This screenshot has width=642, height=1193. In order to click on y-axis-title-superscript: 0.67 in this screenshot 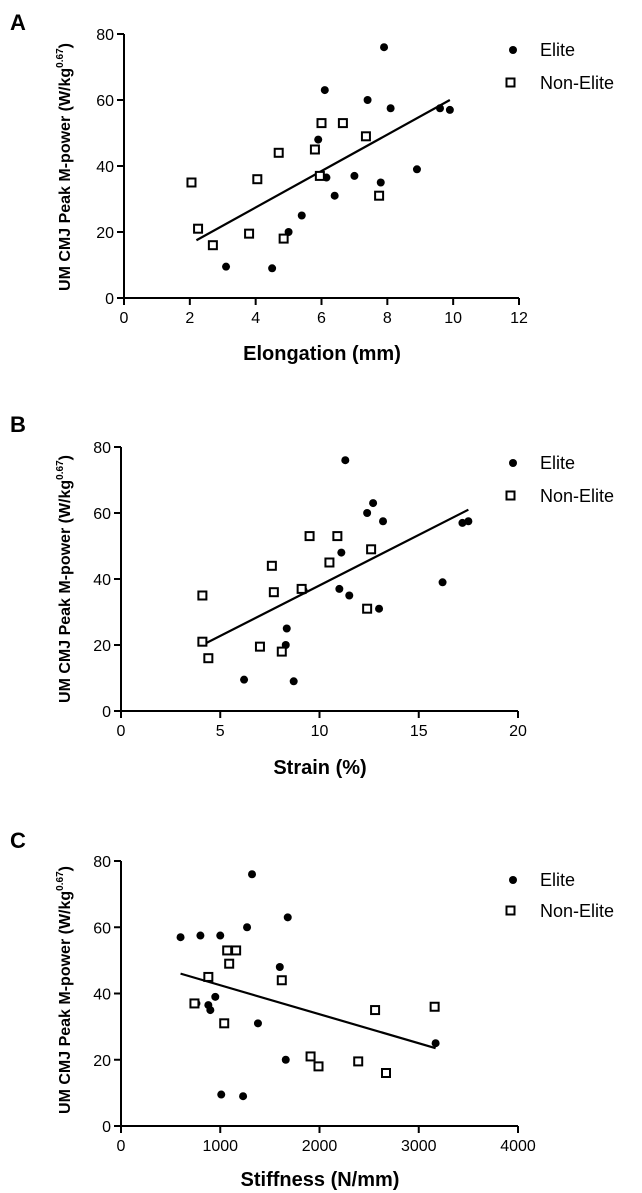, I will do `click(60, 470)`.